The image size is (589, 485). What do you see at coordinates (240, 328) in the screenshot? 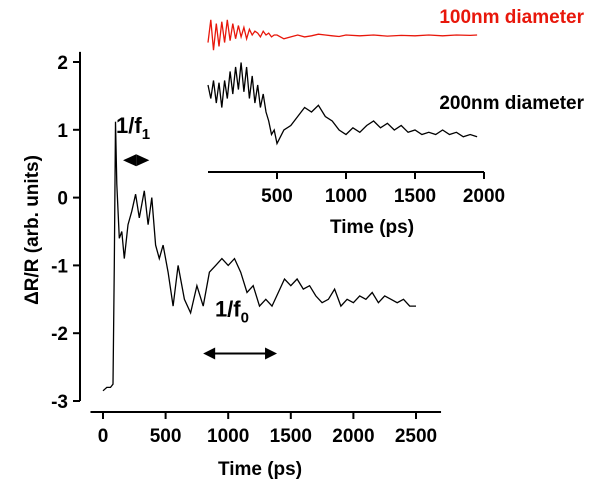
I see `period-annotation-0: 1/f0` at bounding box center [240, 328].